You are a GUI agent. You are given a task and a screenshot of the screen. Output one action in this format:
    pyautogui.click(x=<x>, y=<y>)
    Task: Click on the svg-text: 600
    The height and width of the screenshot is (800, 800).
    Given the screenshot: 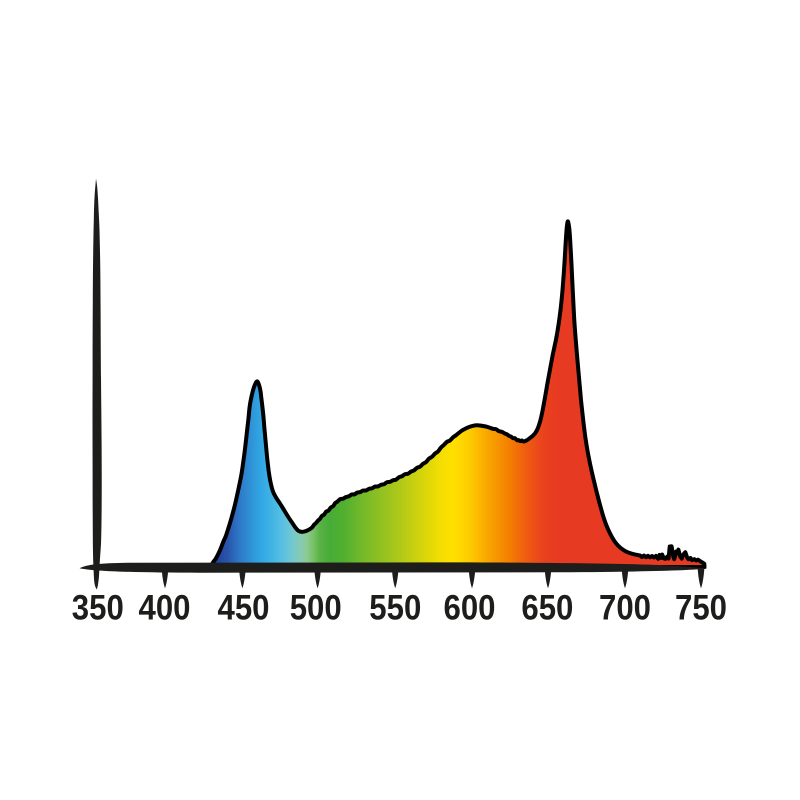 What is the action you would take?
    pyautogui.click(x=470, y=608)
    